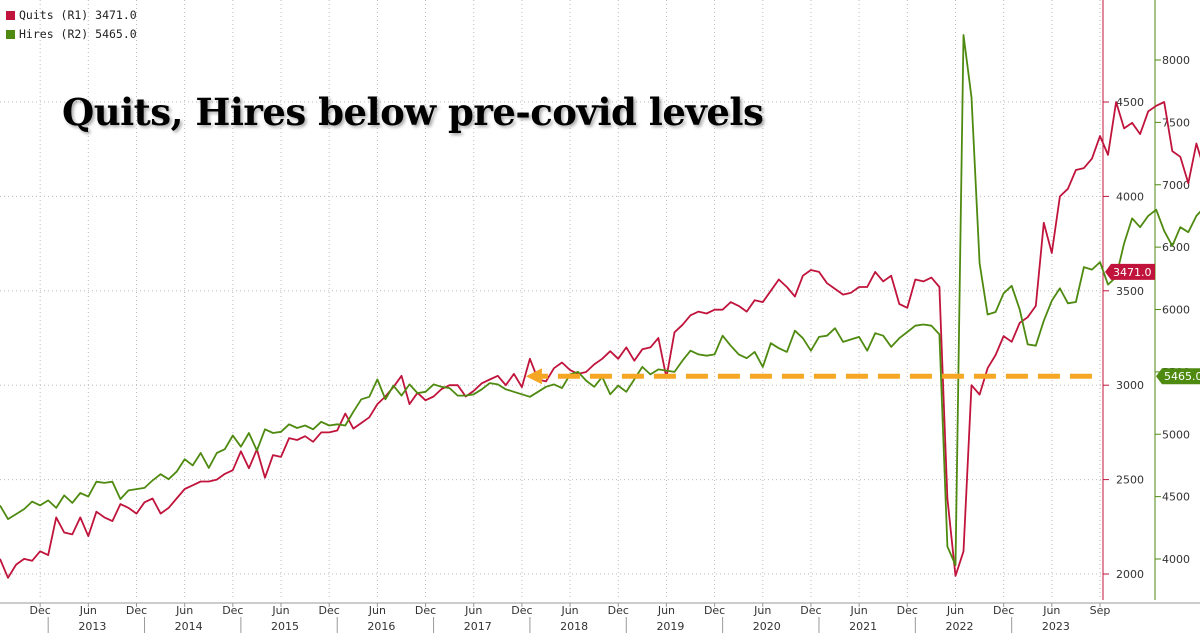  I want to click on year-label: 2023, so click(1056, 626).